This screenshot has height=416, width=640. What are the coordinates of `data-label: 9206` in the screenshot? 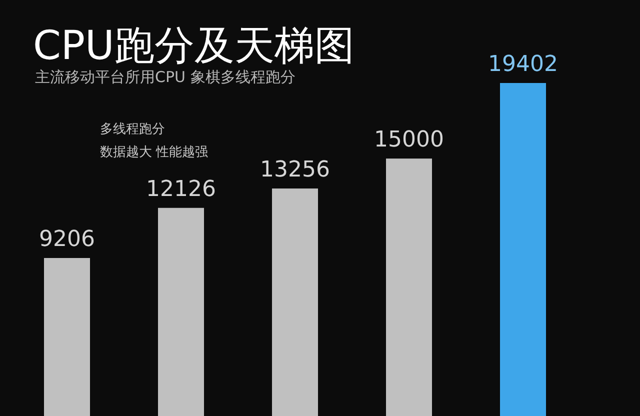 It's located at (67, 239).